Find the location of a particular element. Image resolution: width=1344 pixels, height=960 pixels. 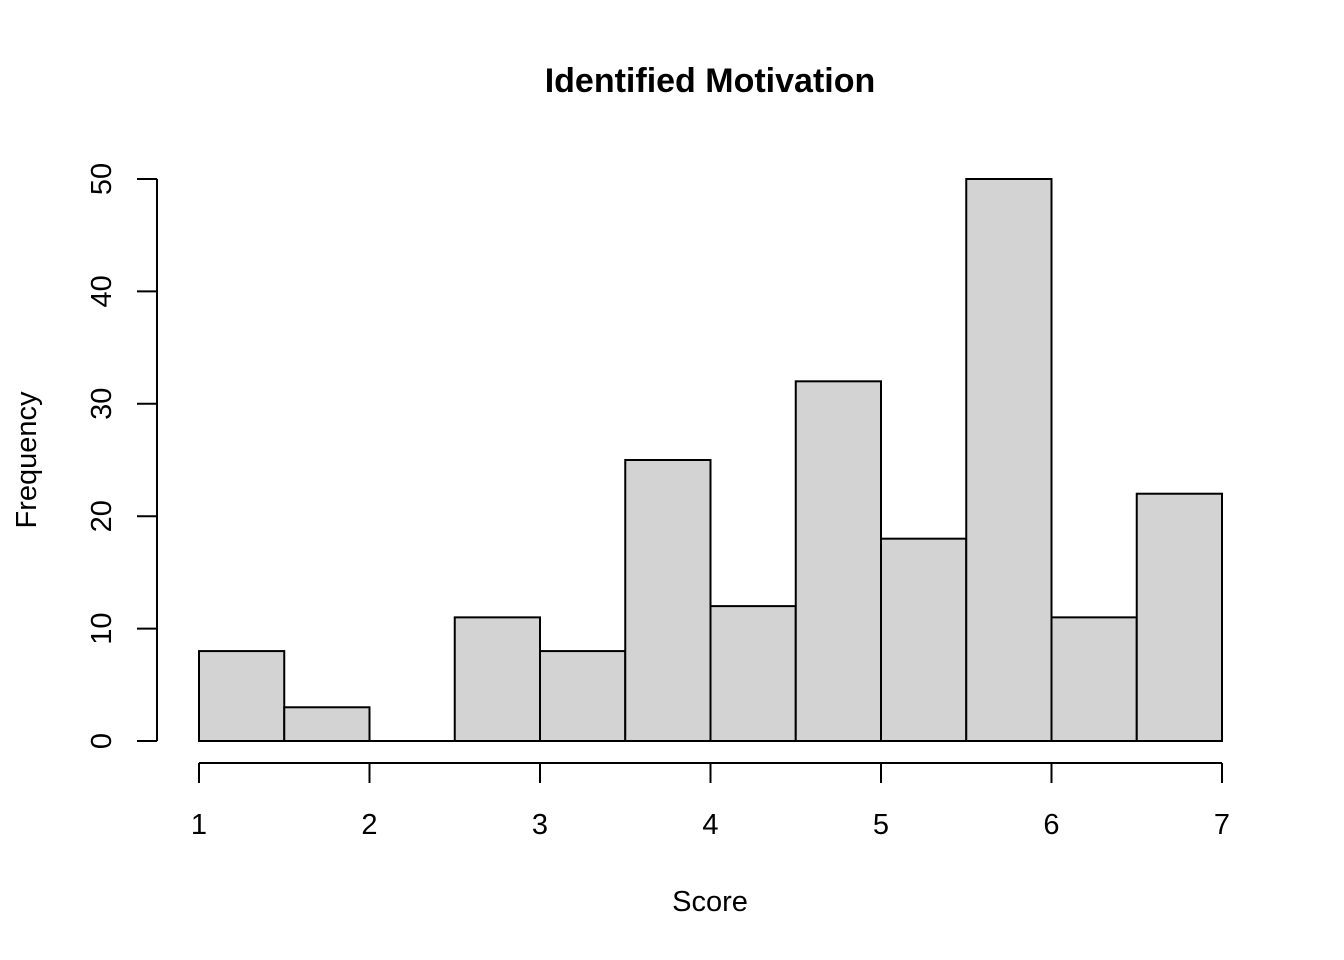

y-tick-label: 30 is located at coordinates (102, 404).